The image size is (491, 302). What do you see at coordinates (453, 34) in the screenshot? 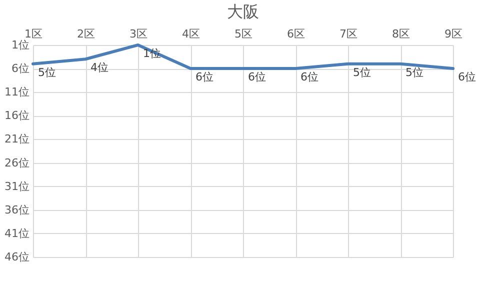
I see `x-tick-label: 9区` at bounding box center [453, 34].